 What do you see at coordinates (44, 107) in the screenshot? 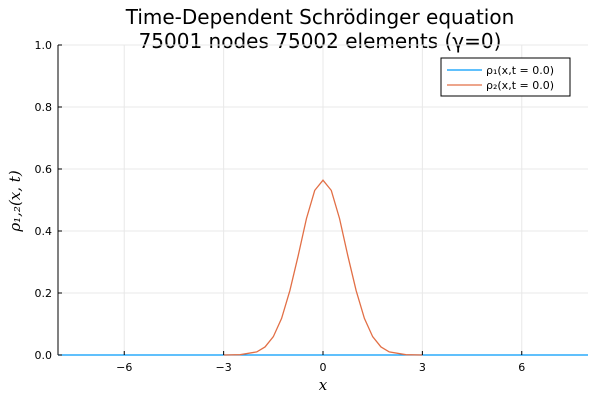
I see `y-tick-label: 0.8` at bounding box center [44, 107].